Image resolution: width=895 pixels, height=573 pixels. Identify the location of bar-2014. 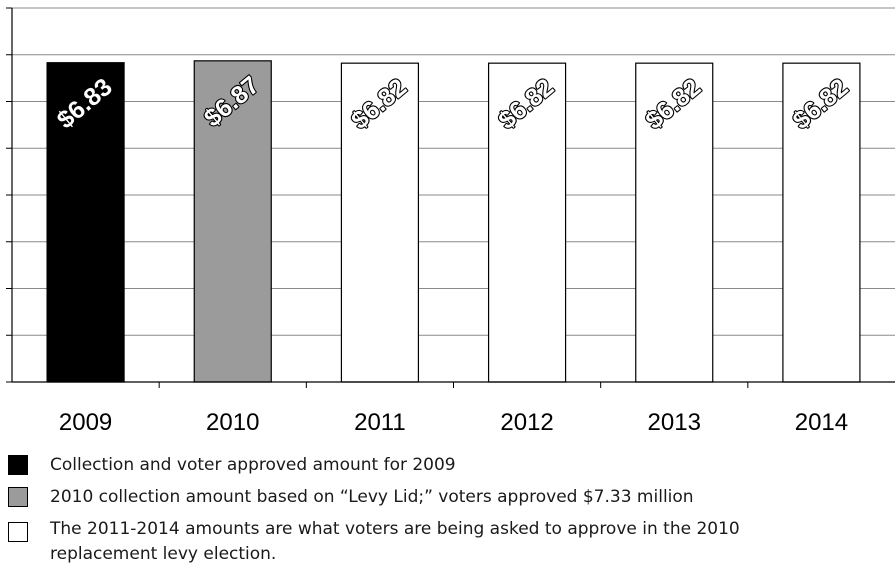
(821, 222).